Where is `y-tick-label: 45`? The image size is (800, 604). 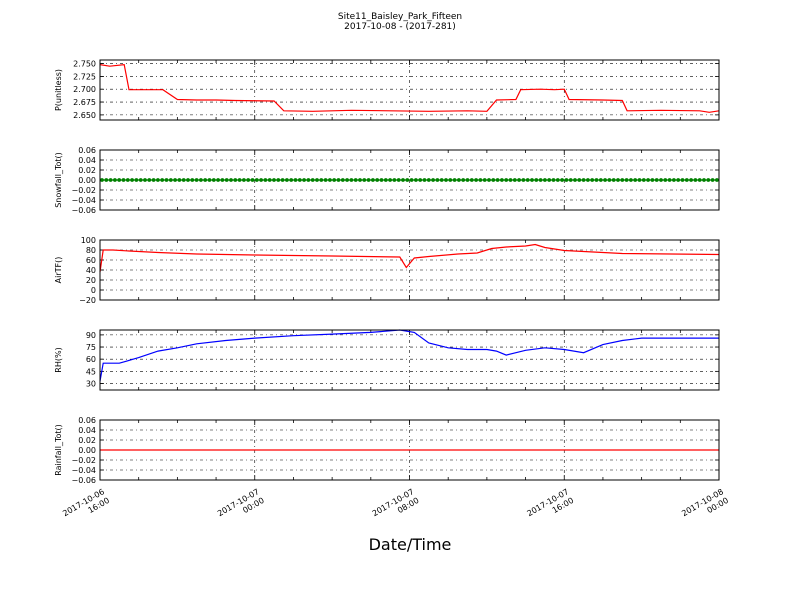 y-tick-label: 45 is located at coordinates (91, 371).